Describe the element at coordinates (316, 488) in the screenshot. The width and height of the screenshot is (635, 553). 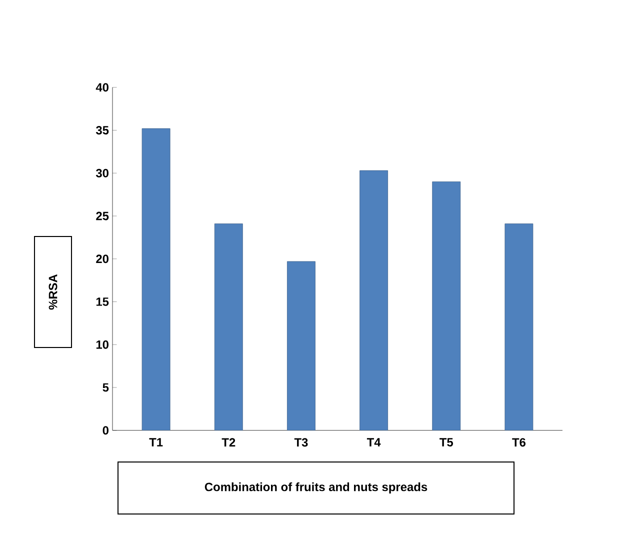
I see `x-axis-title: Combination of fruits and nuts spreads` at that location.